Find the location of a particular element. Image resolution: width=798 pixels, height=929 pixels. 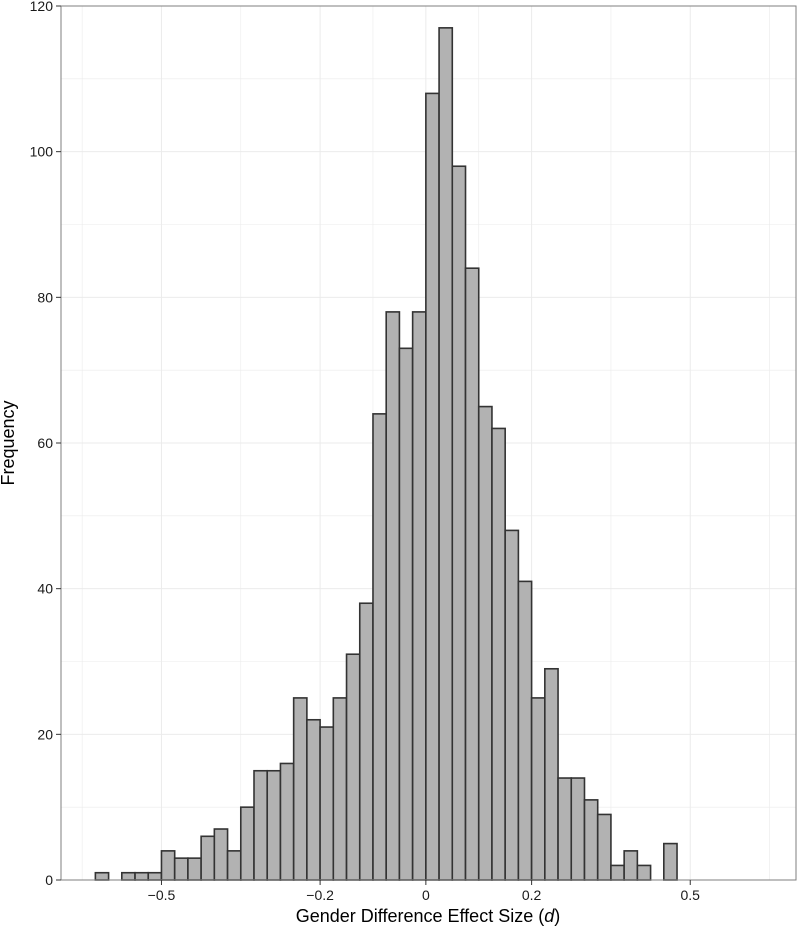

y-tick-label: 20 is located at coordinates (45, 734).